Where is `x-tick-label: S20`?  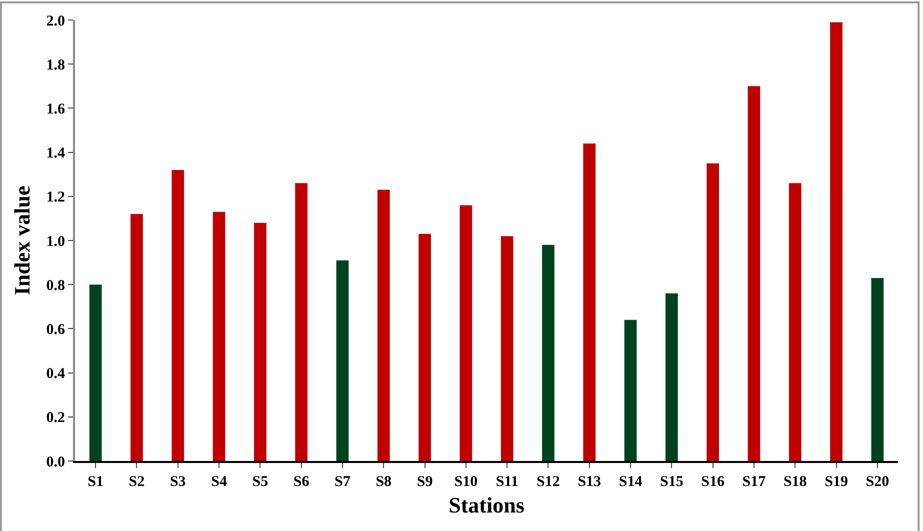 x-tick-label: S20 is located at coordinates (878, 482).